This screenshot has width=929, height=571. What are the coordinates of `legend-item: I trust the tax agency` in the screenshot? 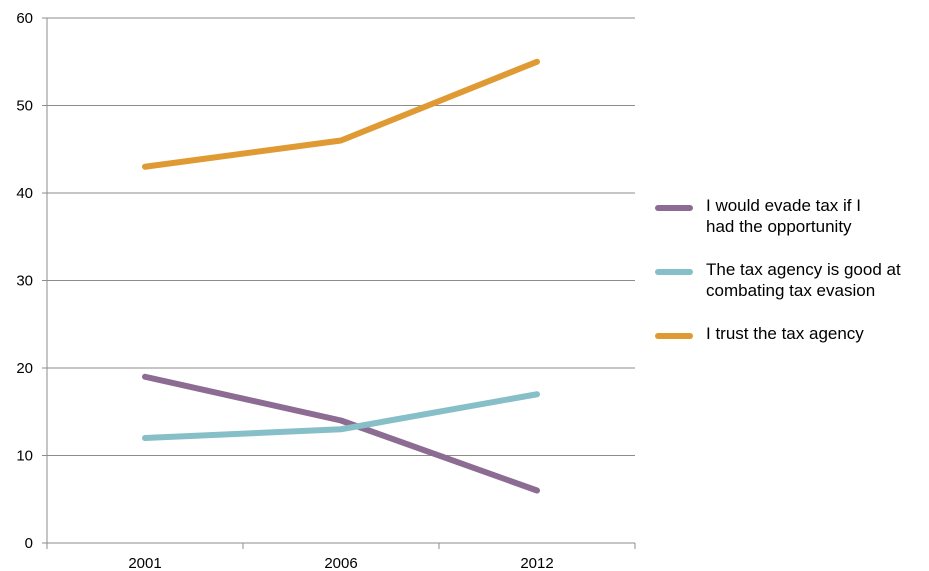 It's located at (790, 333).